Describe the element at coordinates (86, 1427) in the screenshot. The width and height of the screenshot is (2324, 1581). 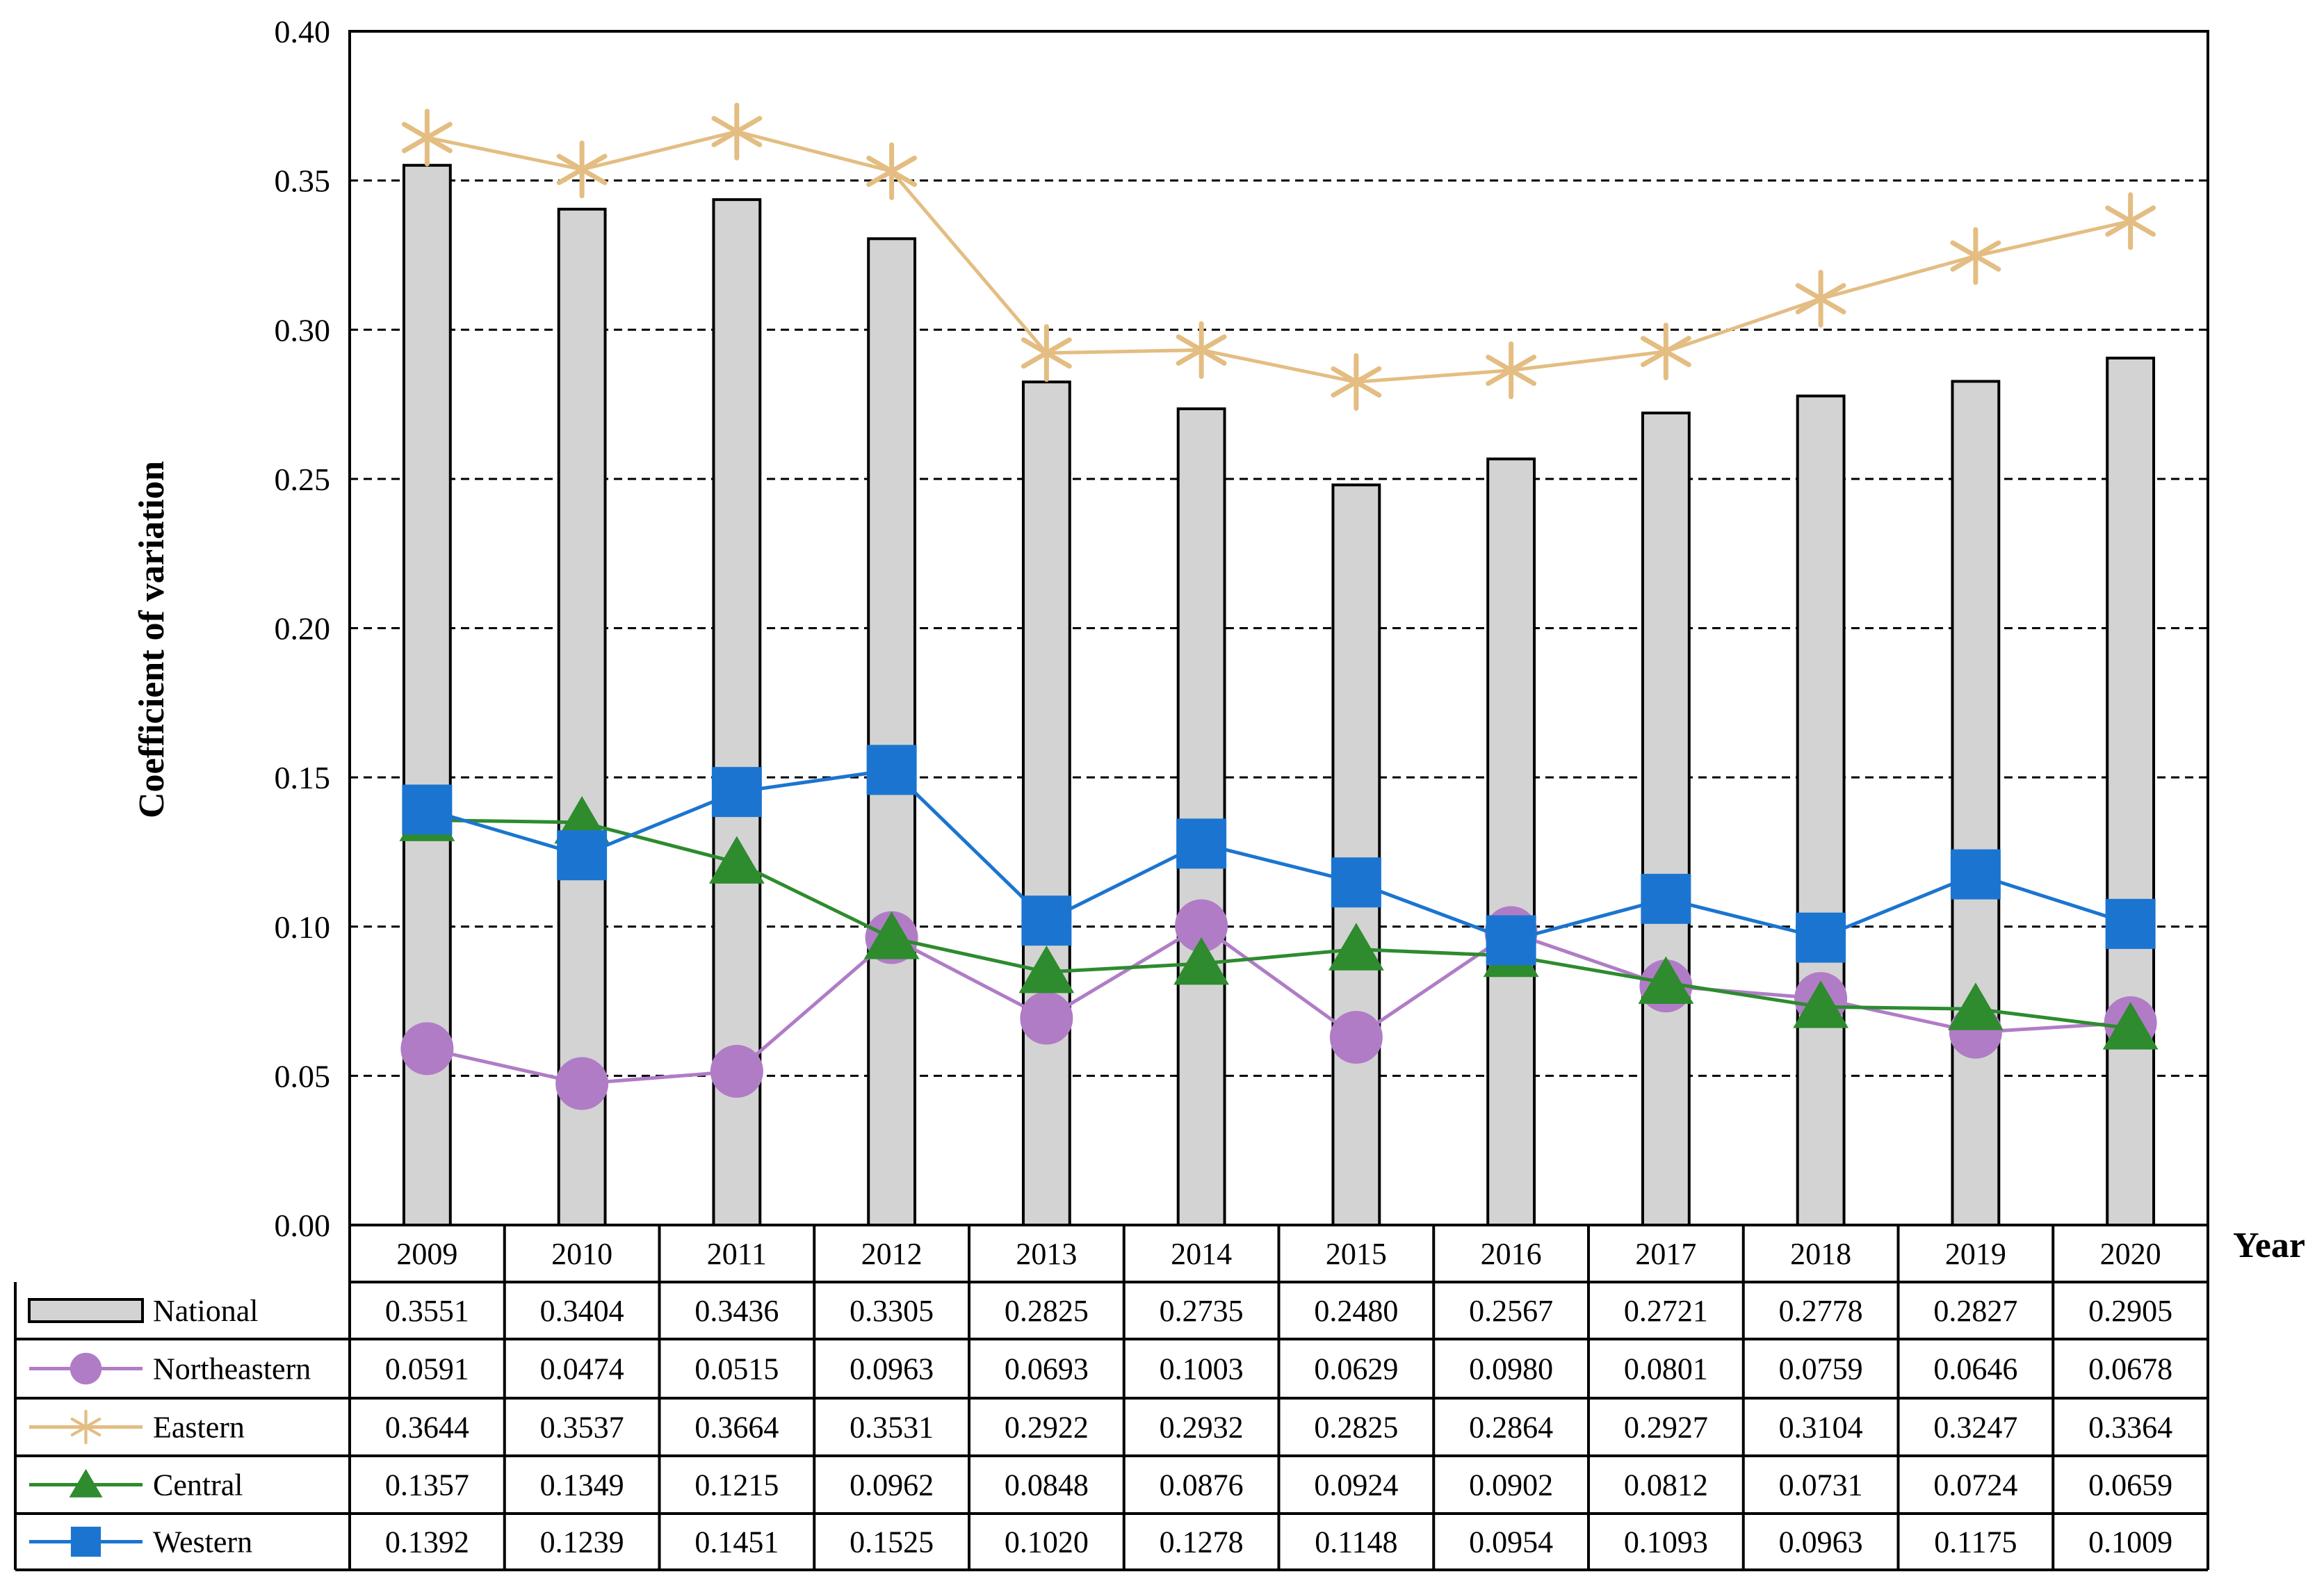
I see `legend-key-eastern` at that location.